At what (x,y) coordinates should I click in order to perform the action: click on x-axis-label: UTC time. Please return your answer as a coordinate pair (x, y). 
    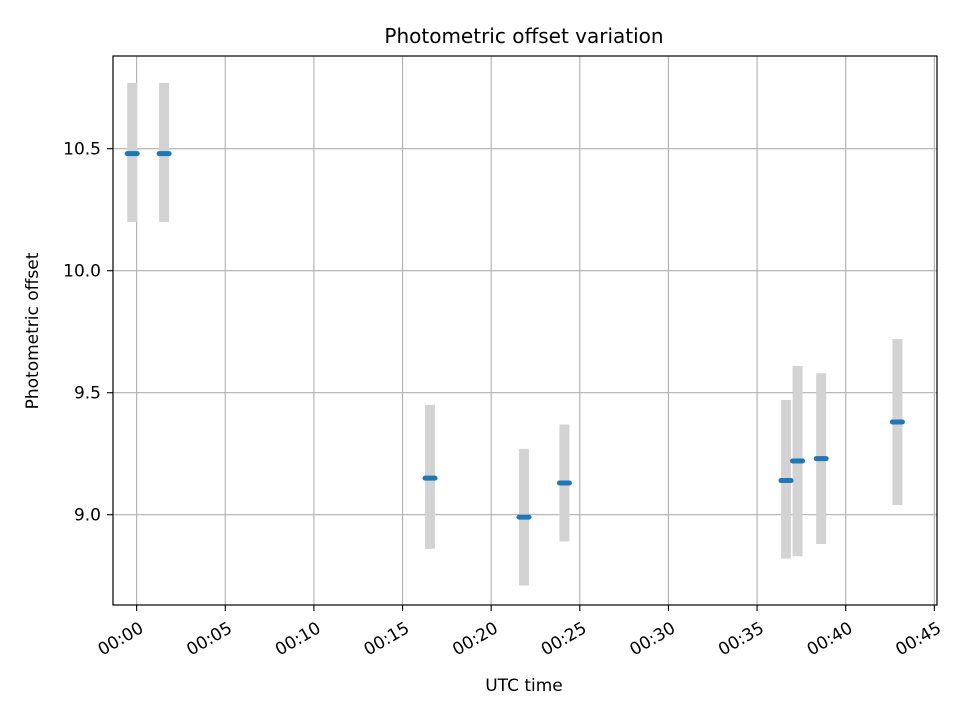
    Looking at the image, I should click on (524, 686).